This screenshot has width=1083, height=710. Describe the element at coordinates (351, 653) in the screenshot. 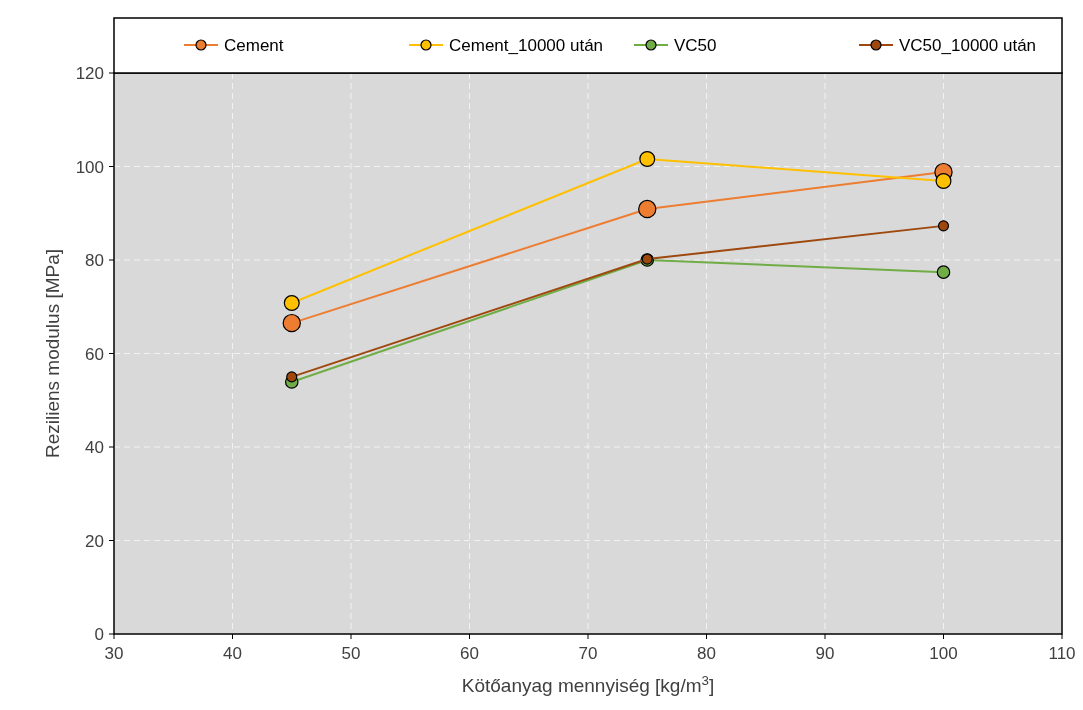

I see `x-tick-label: 50` at that location.